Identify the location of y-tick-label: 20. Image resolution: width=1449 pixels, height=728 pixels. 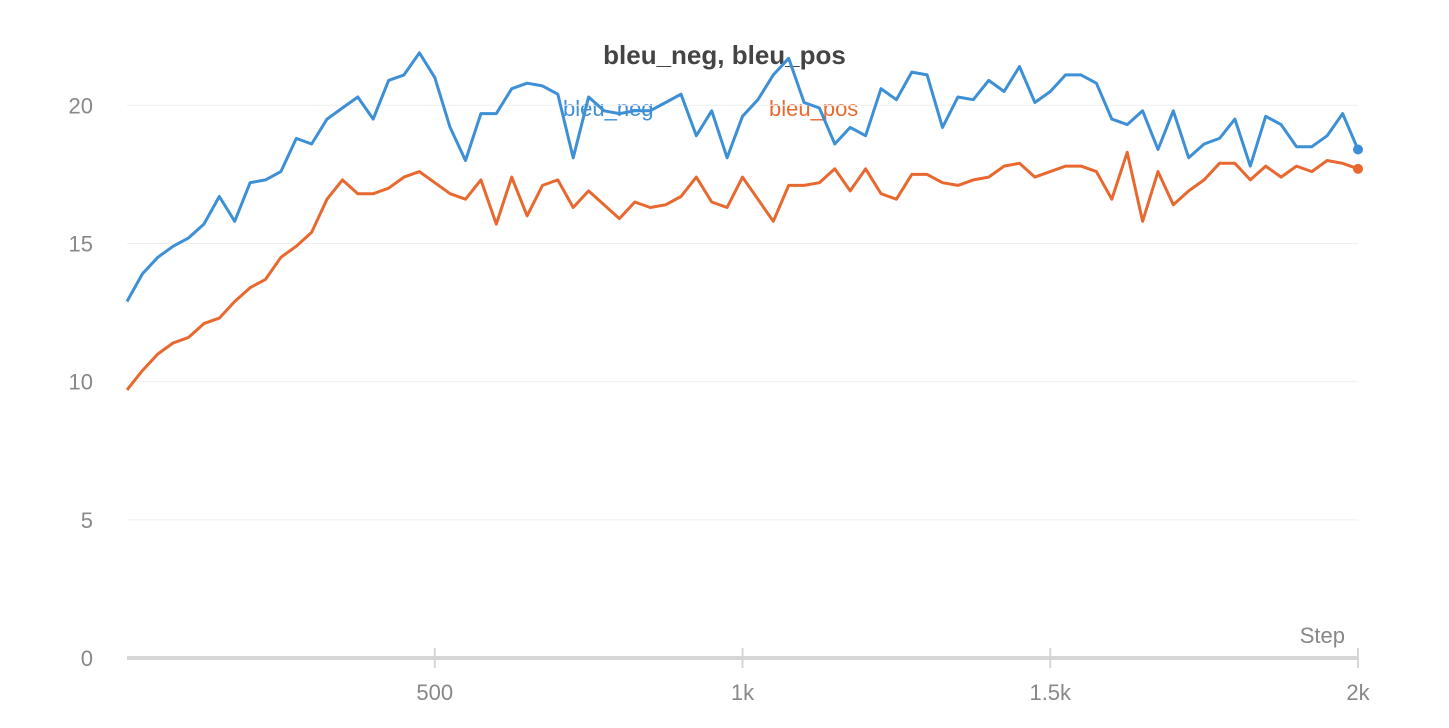
(81, 105).